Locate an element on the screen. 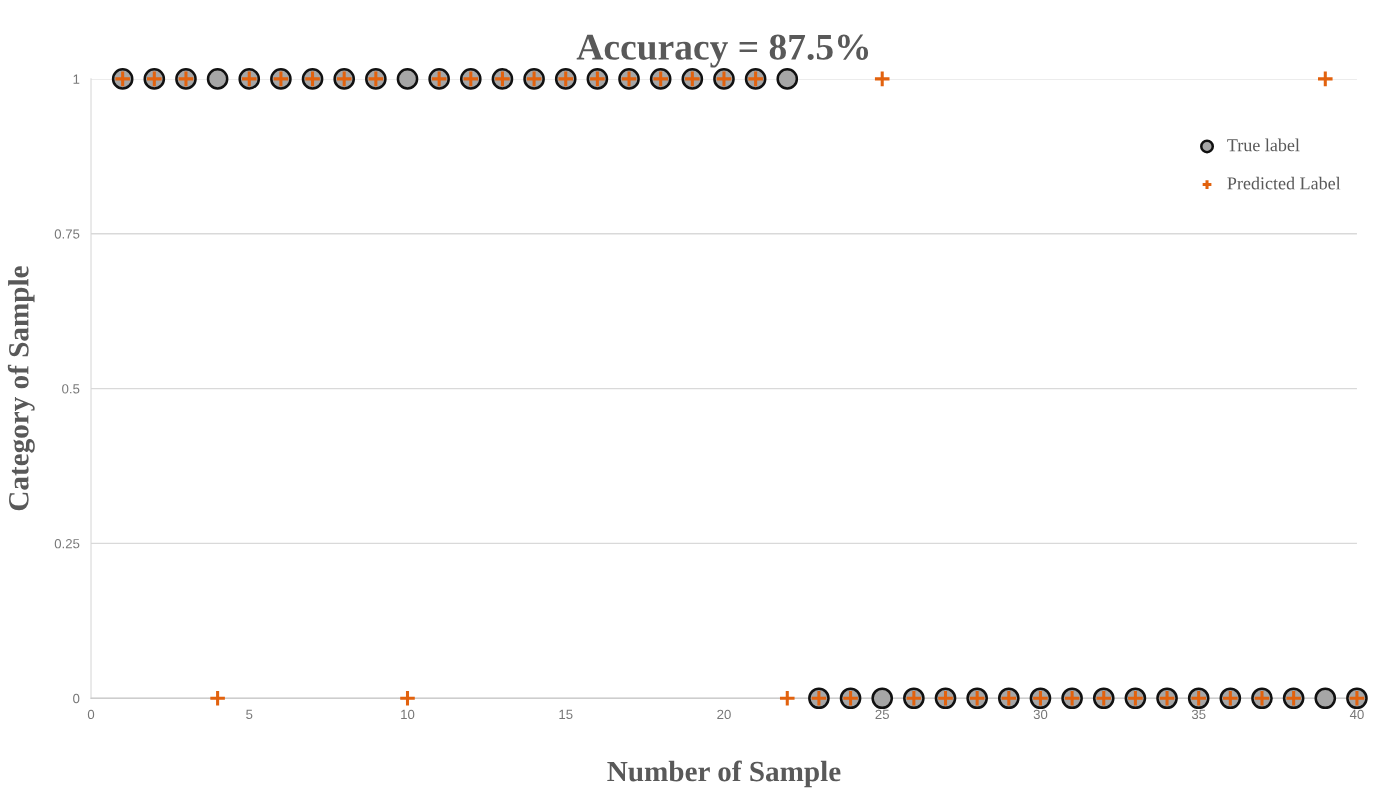 The width and height of the screenshot is (1379, 789). x-tick-label: 15 is located at coordinates (566, 714).